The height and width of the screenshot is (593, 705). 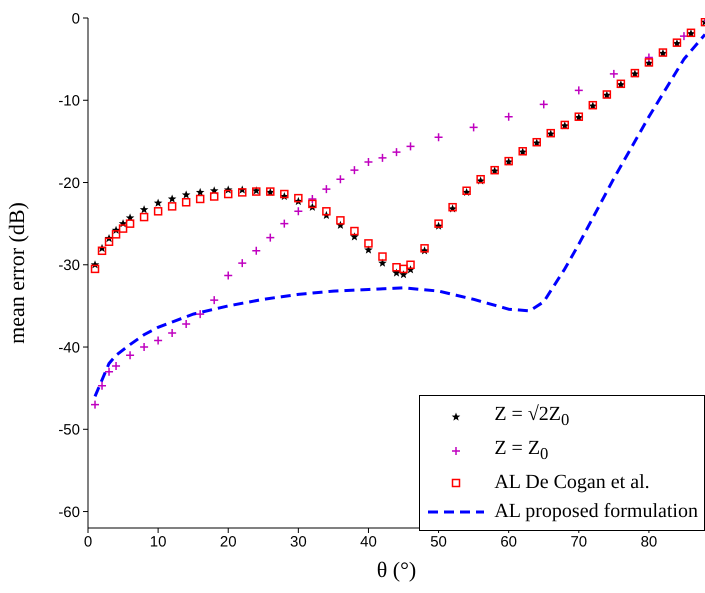 I want to click on y-tick-label: -60, so click(x=69, y=512).